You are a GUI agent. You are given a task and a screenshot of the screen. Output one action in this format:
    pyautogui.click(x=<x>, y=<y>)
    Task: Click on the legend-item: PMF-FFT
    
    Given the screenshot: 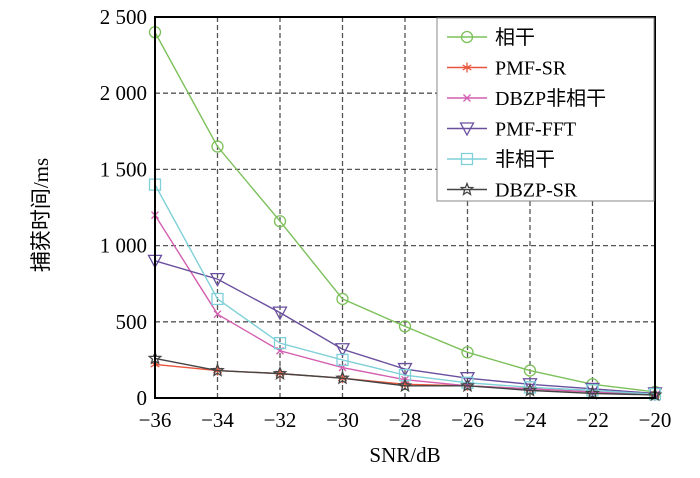 What is the action you would take?
    pyautogui.click(x=511, y=130)
    